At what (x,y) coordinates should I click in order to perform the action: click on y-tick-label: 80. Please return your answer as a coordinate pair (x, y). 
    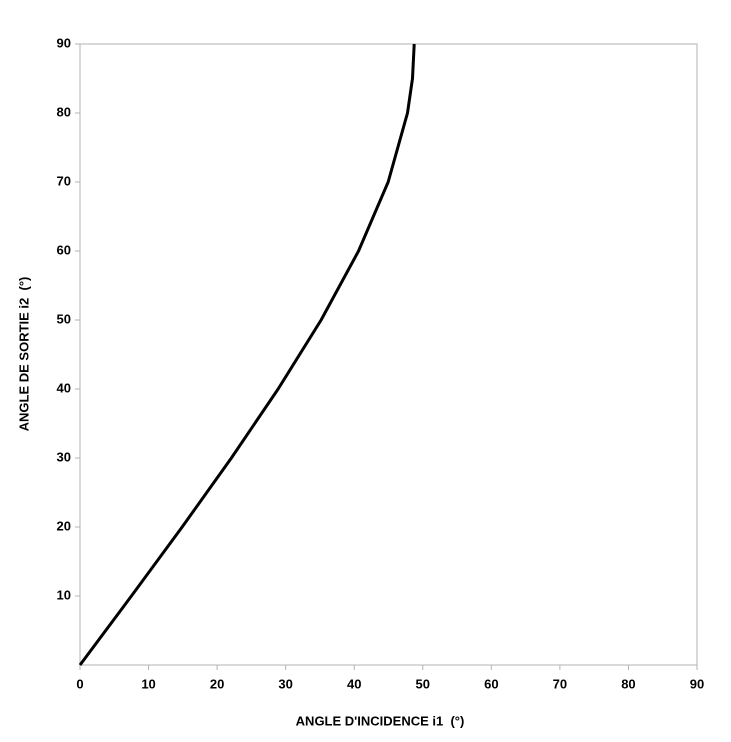
    Looking at the image, I should click on (64, 111).